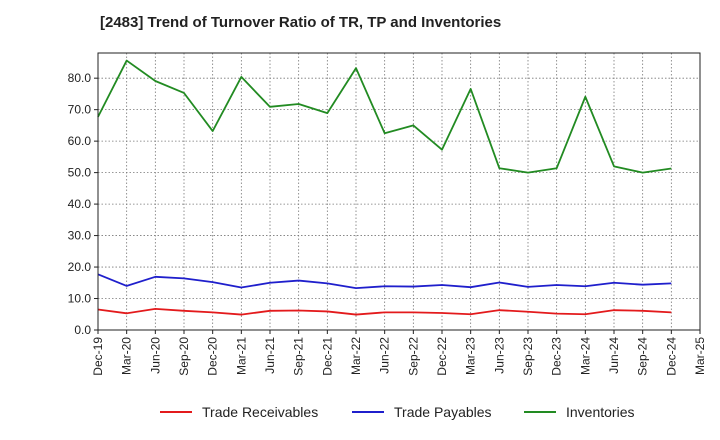 This screenshot has width=720, height=440. Describe the element at coordinates (155, 355) in the screenshot. I see `x-tick-label: Jun-20` at that location.